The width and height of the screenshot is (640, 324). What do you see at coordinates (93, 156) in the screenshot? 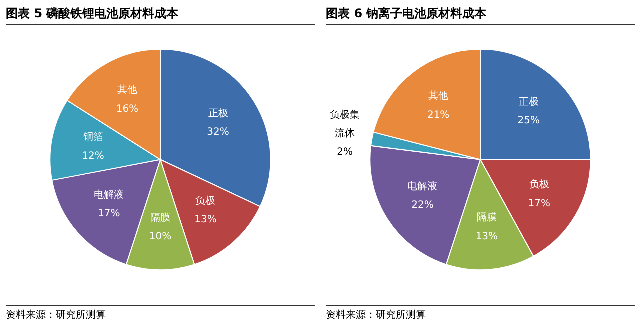
I see `data-label: 12%` at bounding box center [93, 156].